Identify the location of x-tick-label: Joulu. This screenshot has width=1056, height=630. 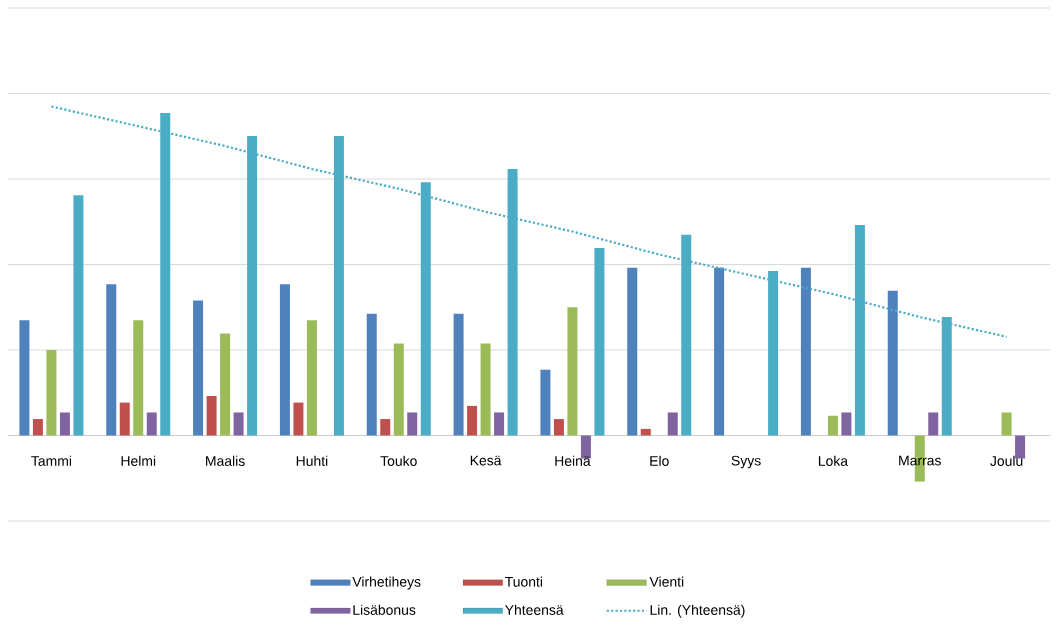
(1006, 460).